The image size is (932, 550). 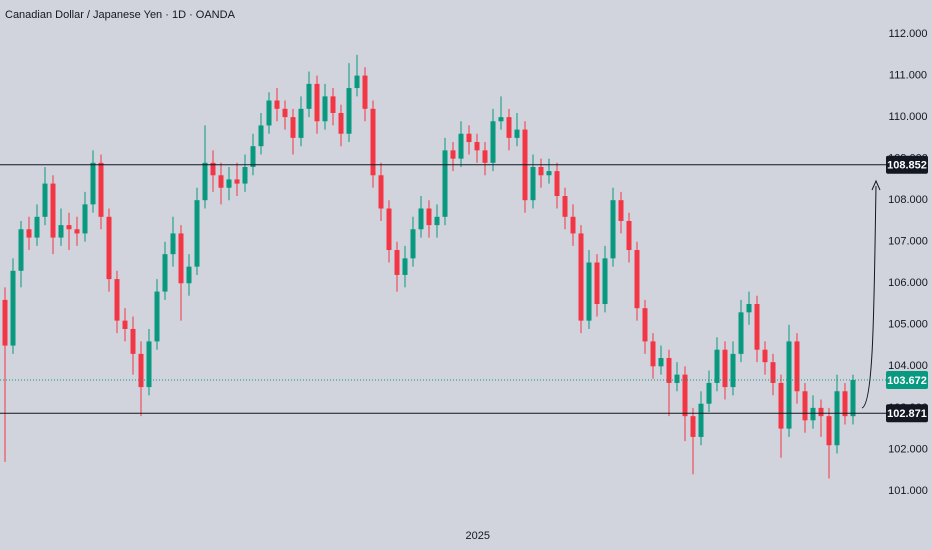 What do you see at coordinates (908, 491) in the screenshot?
I see `y-tick-label: 101.000` at bounding box center [908, 491].